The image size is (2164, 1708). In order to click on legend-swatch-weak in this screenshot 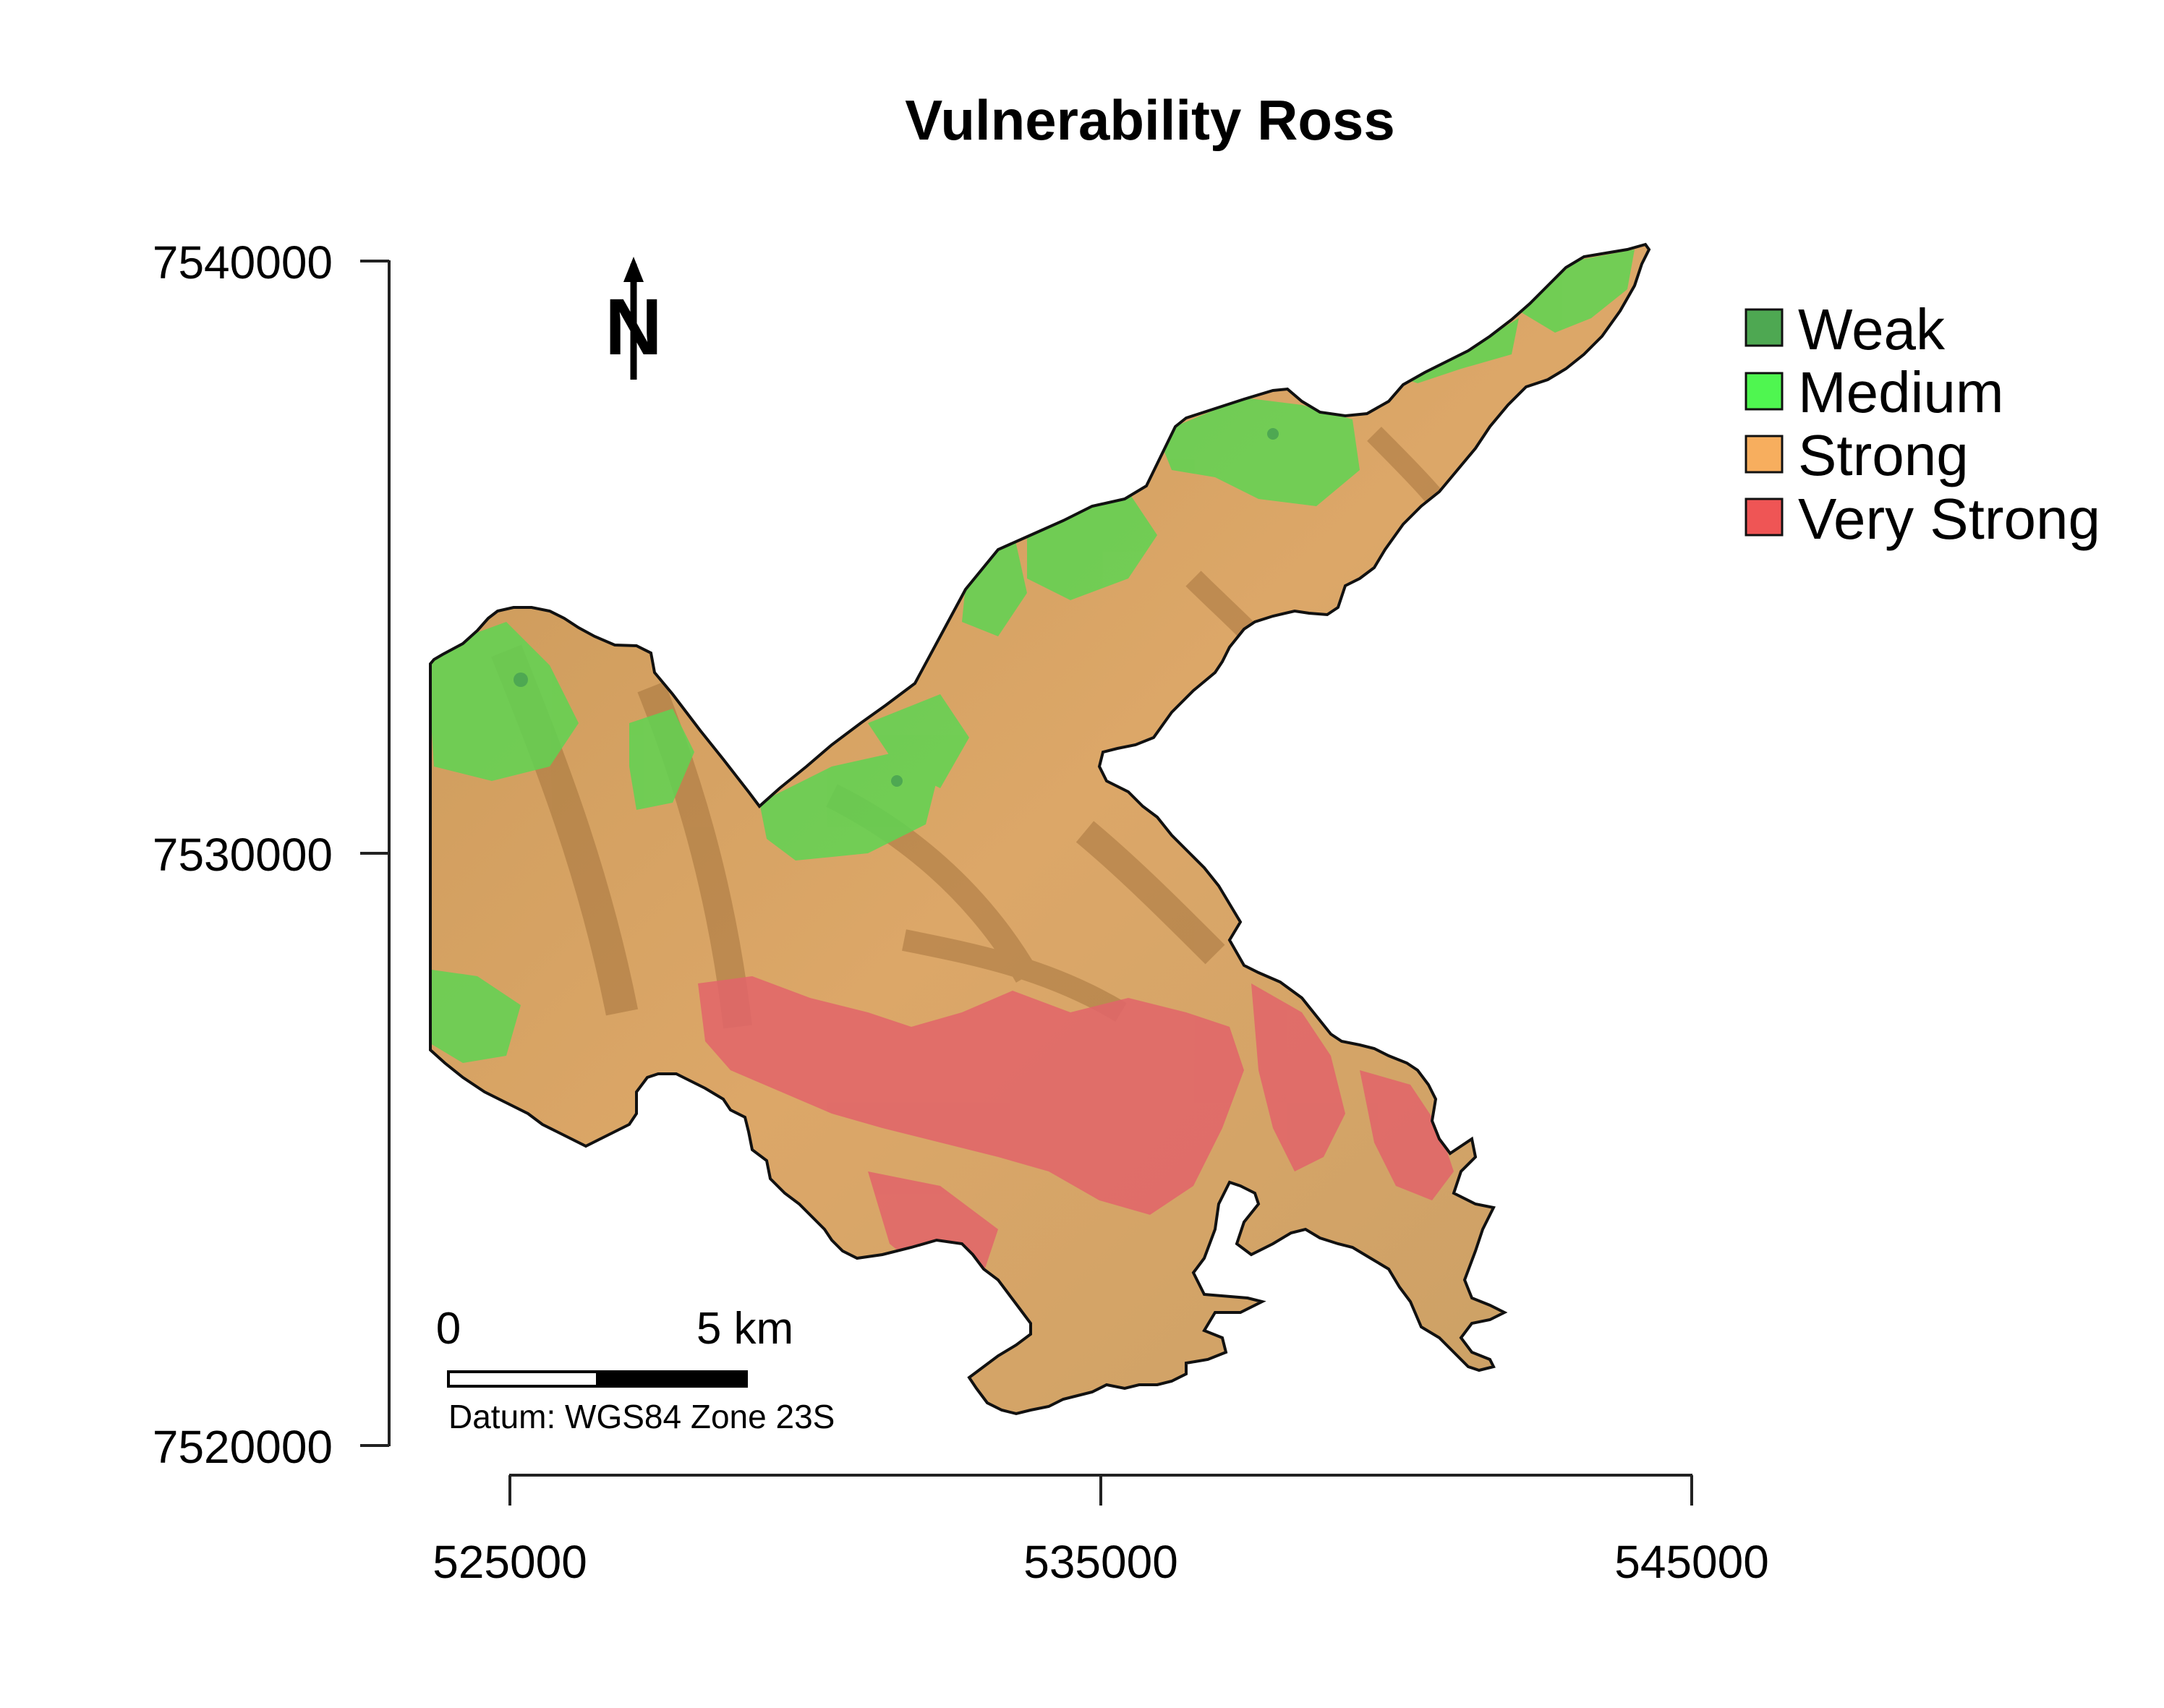, I will do `click(1764, 328)`.